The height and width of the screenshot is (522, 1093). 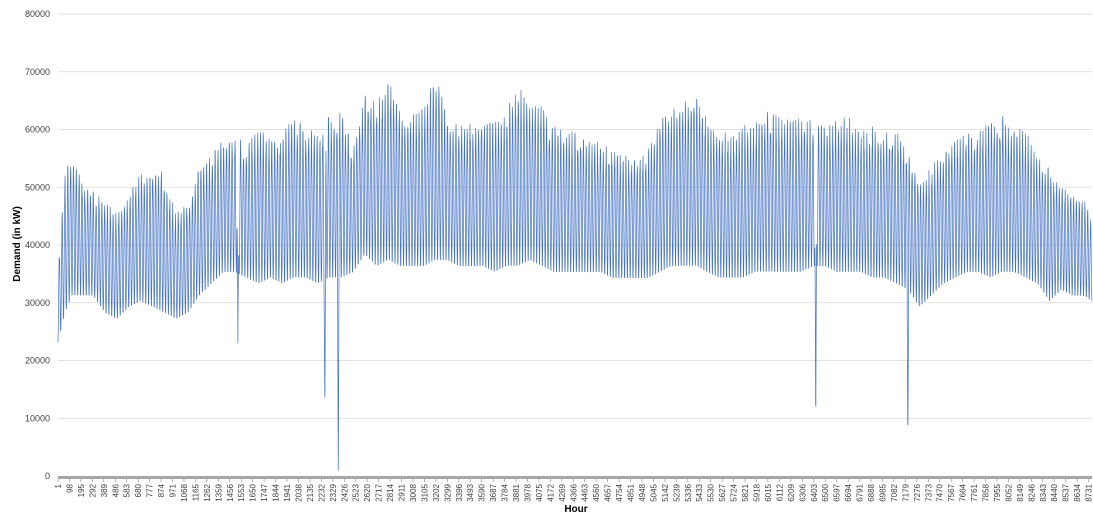 What do you see at coordinates (447, 492) in the screenshot?
I see `x-tick-label: 3299` at bounding box center [447, 492].